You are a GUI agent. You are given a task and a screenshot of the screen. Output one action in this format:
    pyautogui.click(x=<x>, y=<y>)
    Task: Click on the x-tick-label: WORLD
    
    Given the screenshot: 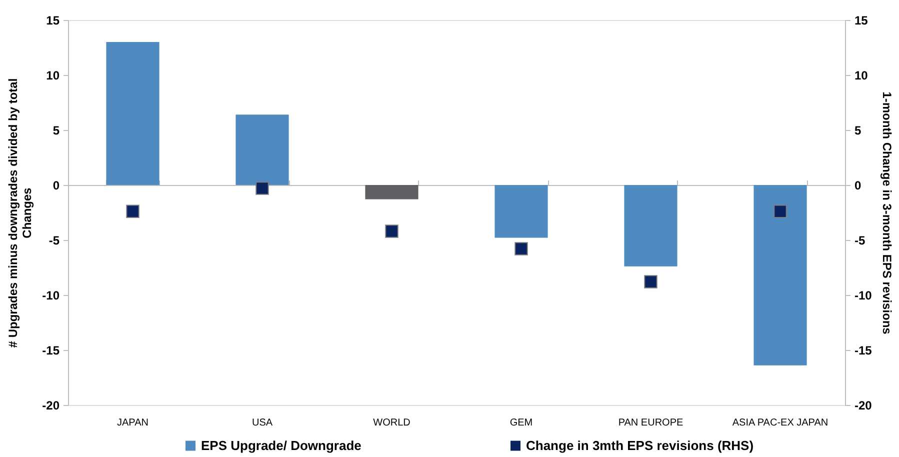 What is the action you would take?
    pyautogui.click(x=391, y=423)
    